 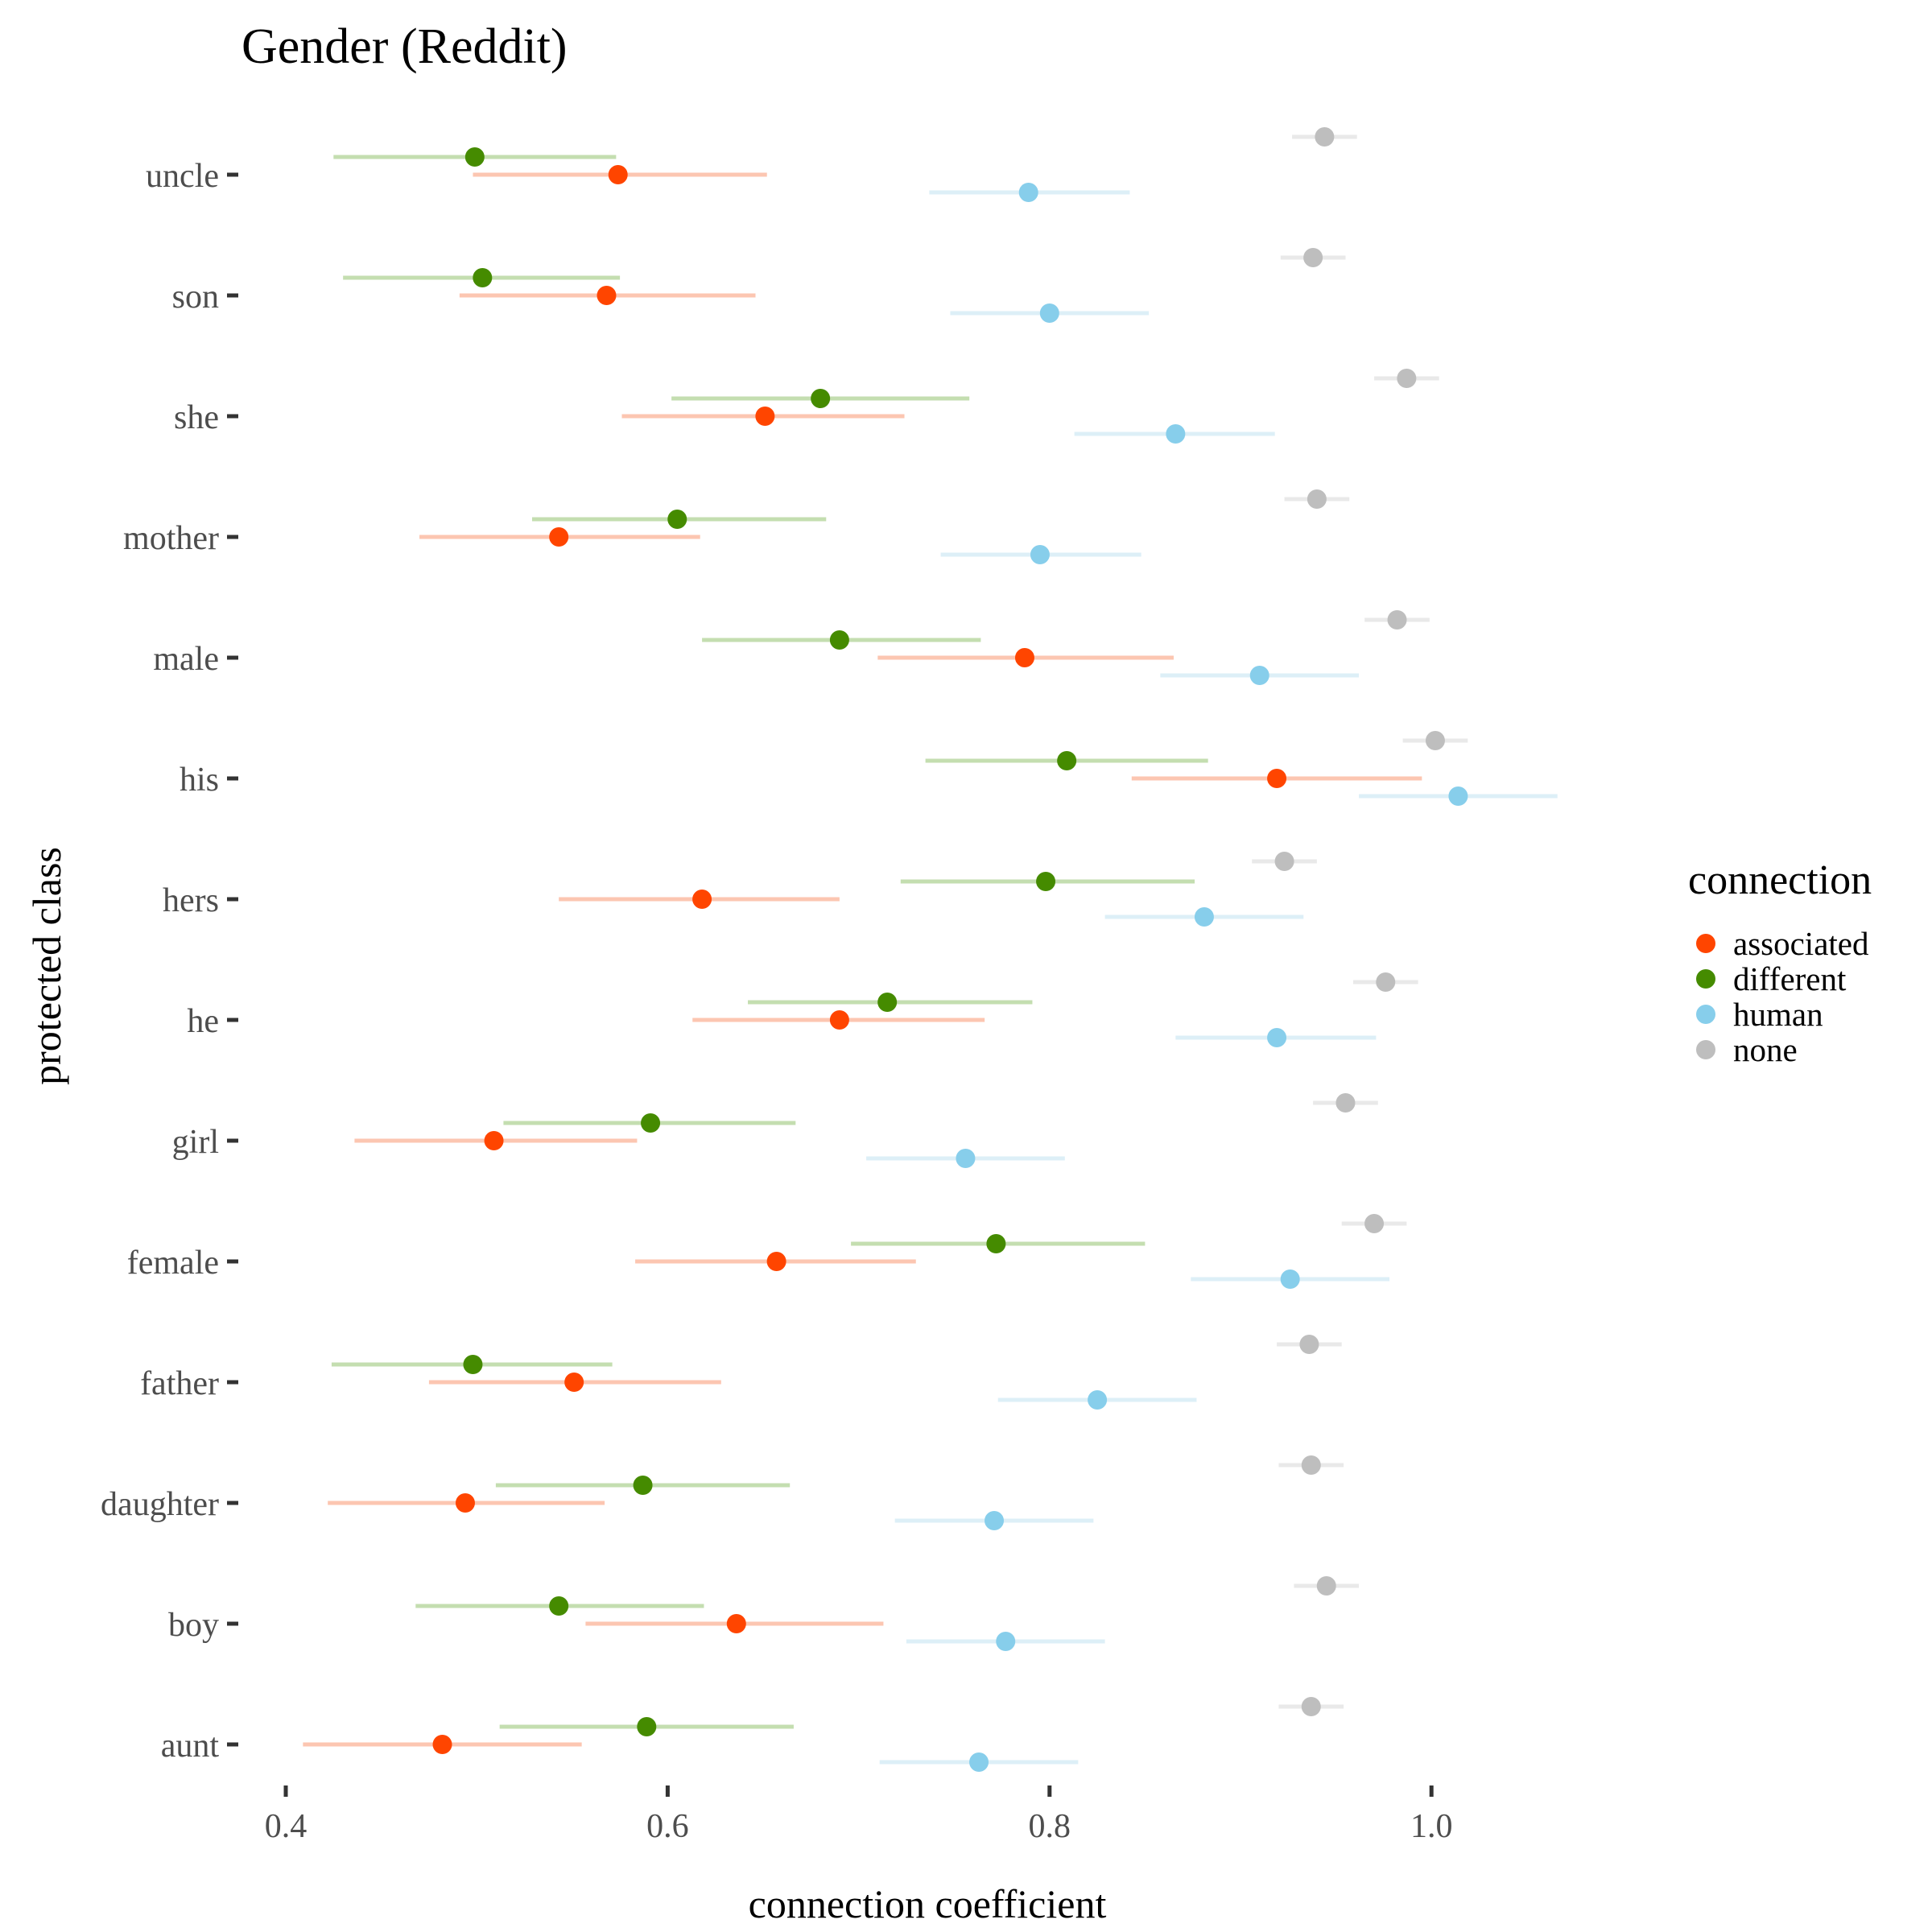 I want to click on point-none-she, so click(x=1407, y=378).